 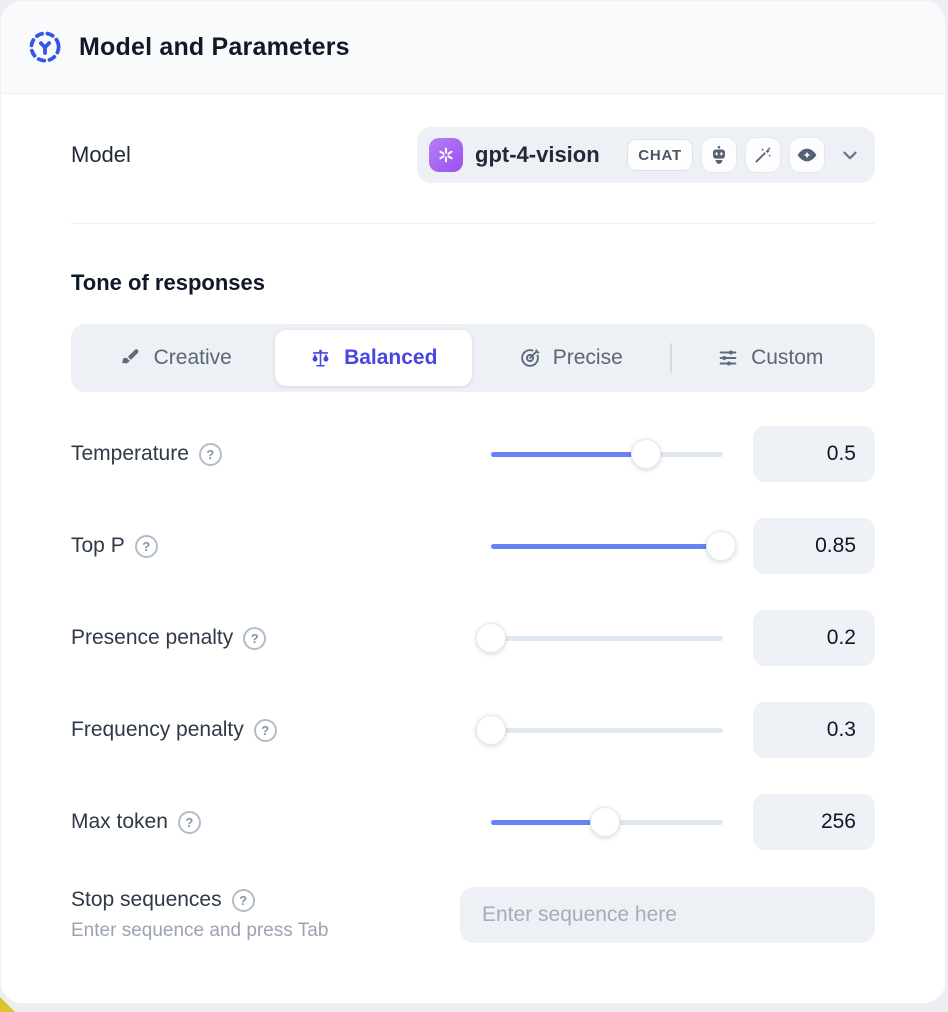 What do you see at coordinates (146, 899) in the screenshot?
I see `stop-sequences-label: Stop sequences` at bounding box center [146, 899].